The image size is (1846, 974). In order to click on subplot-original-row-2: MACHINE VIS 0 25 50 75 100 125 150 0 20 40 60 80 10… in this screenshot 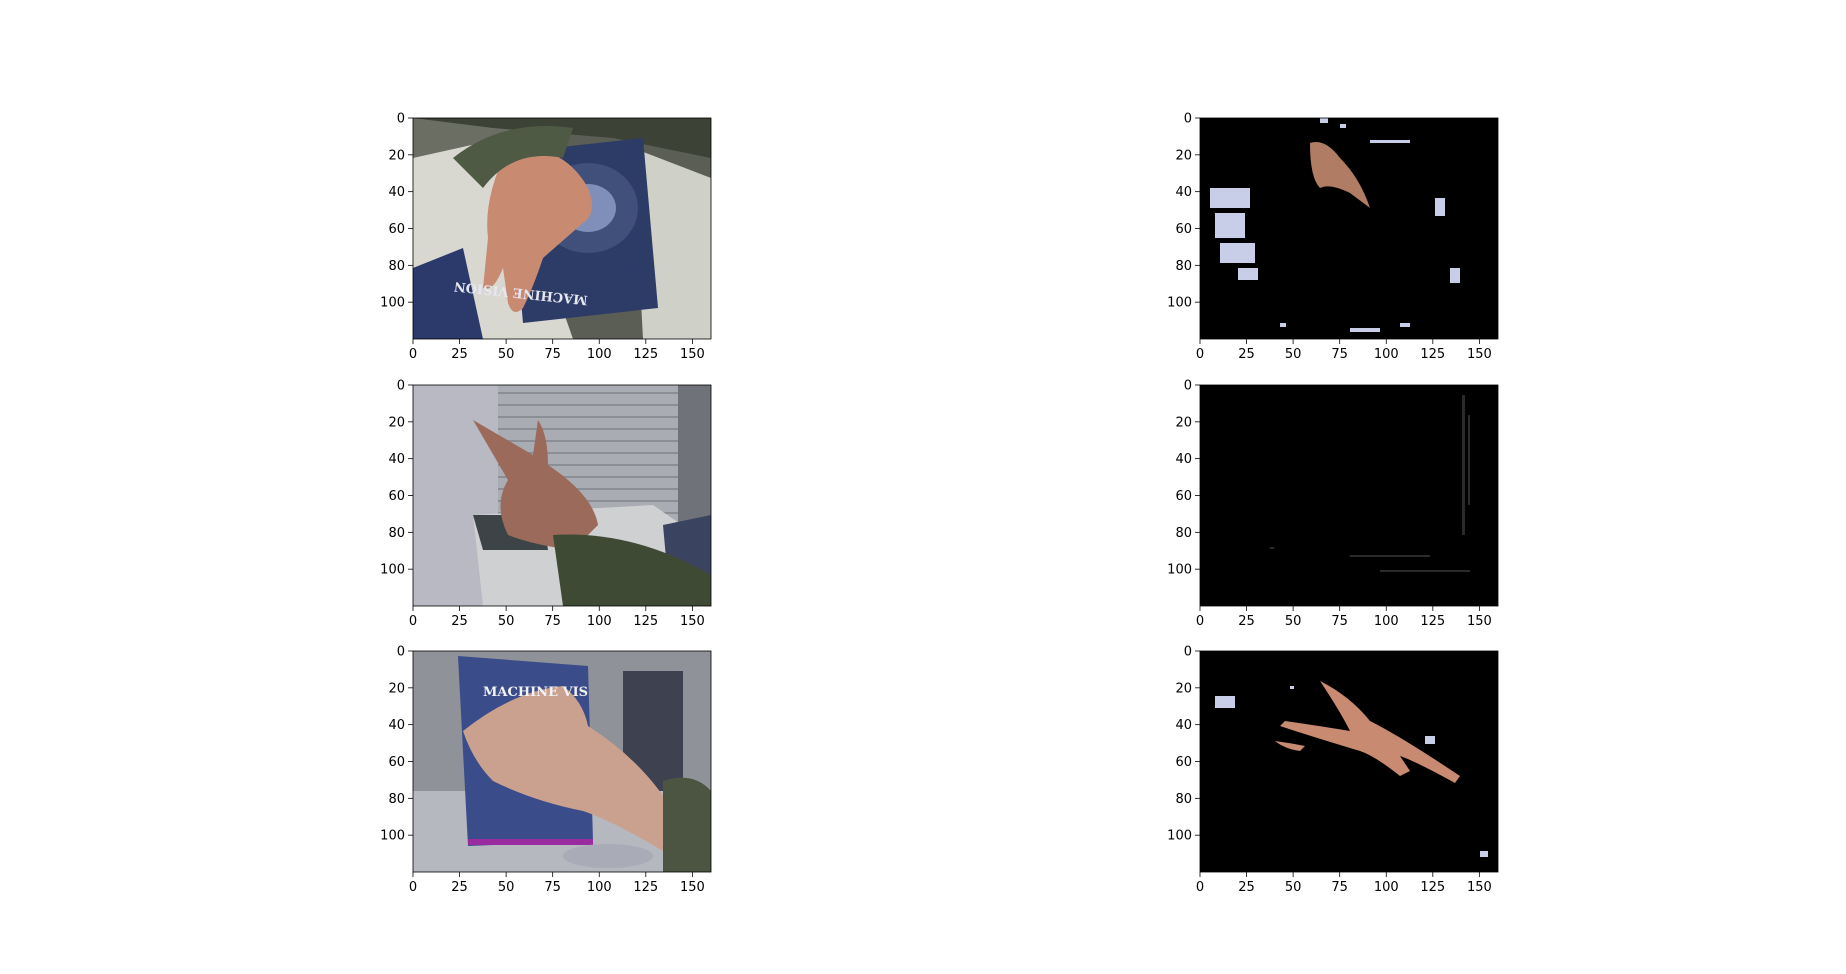, I will do `click(546, 770)`.